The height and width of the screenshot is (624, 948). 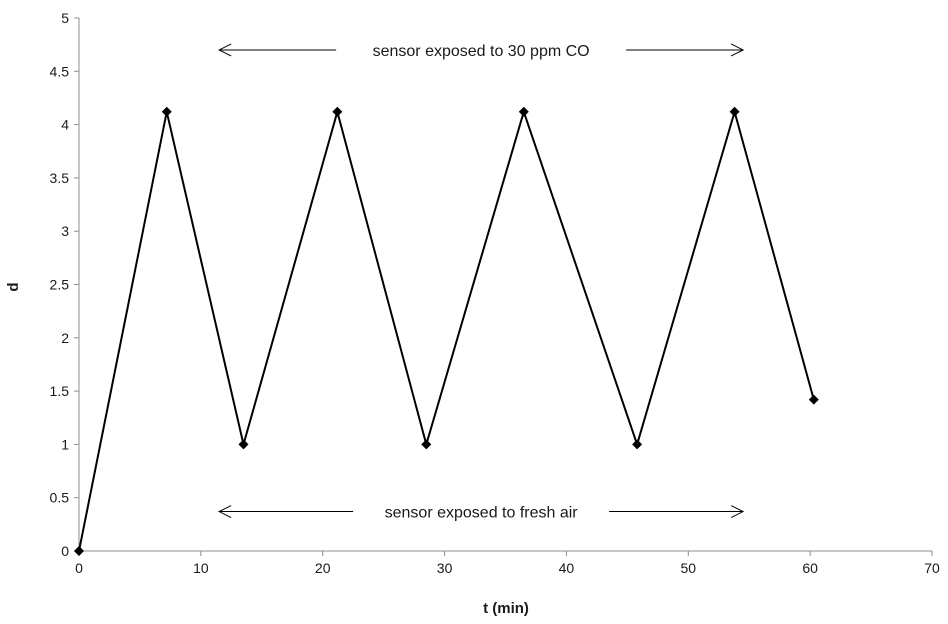 What do you see at coordinates (932, 568) in the screenshot?
I see `x-tick-label: 70` at bounding box center [932, 568].